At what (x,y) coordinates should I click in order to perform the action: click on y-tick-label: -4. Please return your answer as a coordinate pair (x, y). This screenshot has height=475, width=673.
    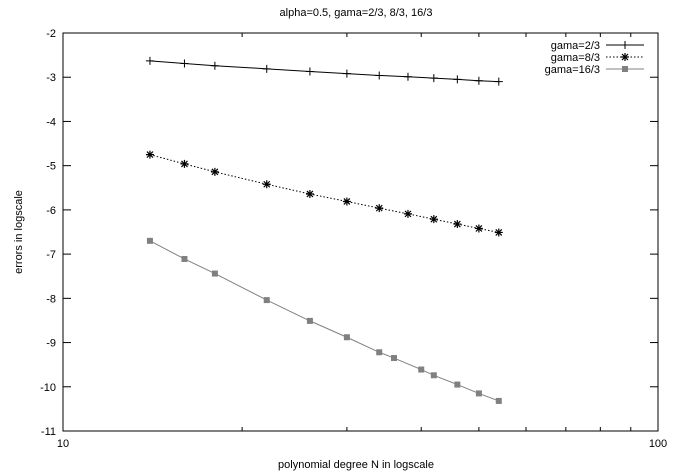
    Looking at the image, I should click on (51, 122).